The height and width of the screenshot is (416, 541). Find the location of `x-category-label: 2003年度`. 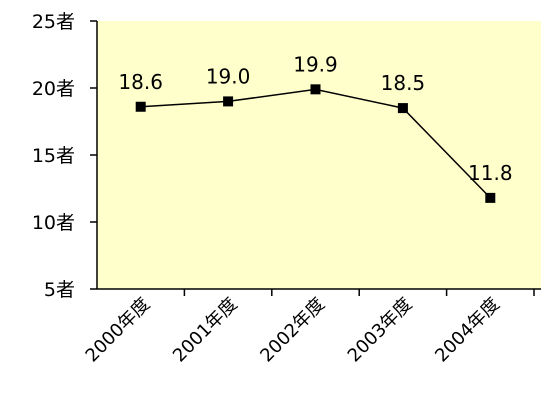

x-category-label: 2003年度 is located at coordinates (380, 330).